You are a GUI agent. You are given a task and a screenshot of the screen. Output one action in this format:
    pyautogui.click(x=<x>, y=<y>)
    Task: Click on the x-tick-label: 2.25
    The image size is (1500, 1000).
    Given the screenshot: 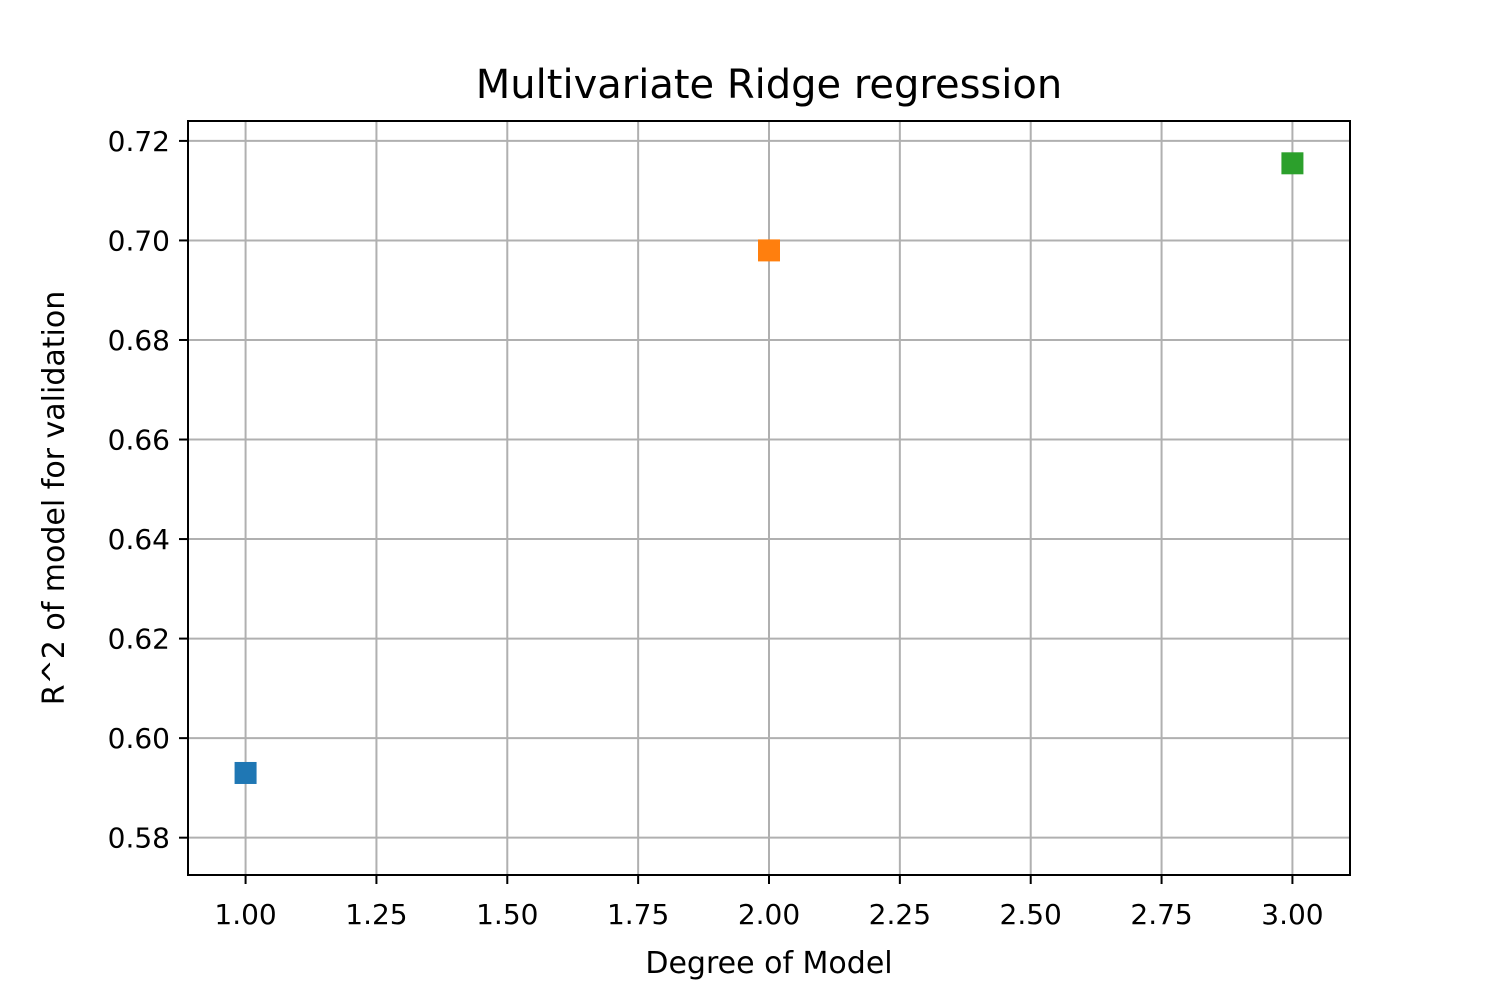 What is the action you would take?
    pyautogui.click(x=900, y=914)
    